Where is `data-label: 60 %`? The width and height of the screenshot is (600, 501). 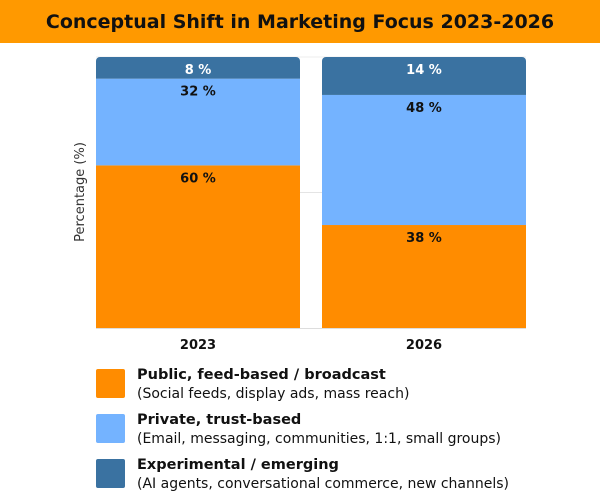 data-label: 60 % is located at coordinates (198, 178).